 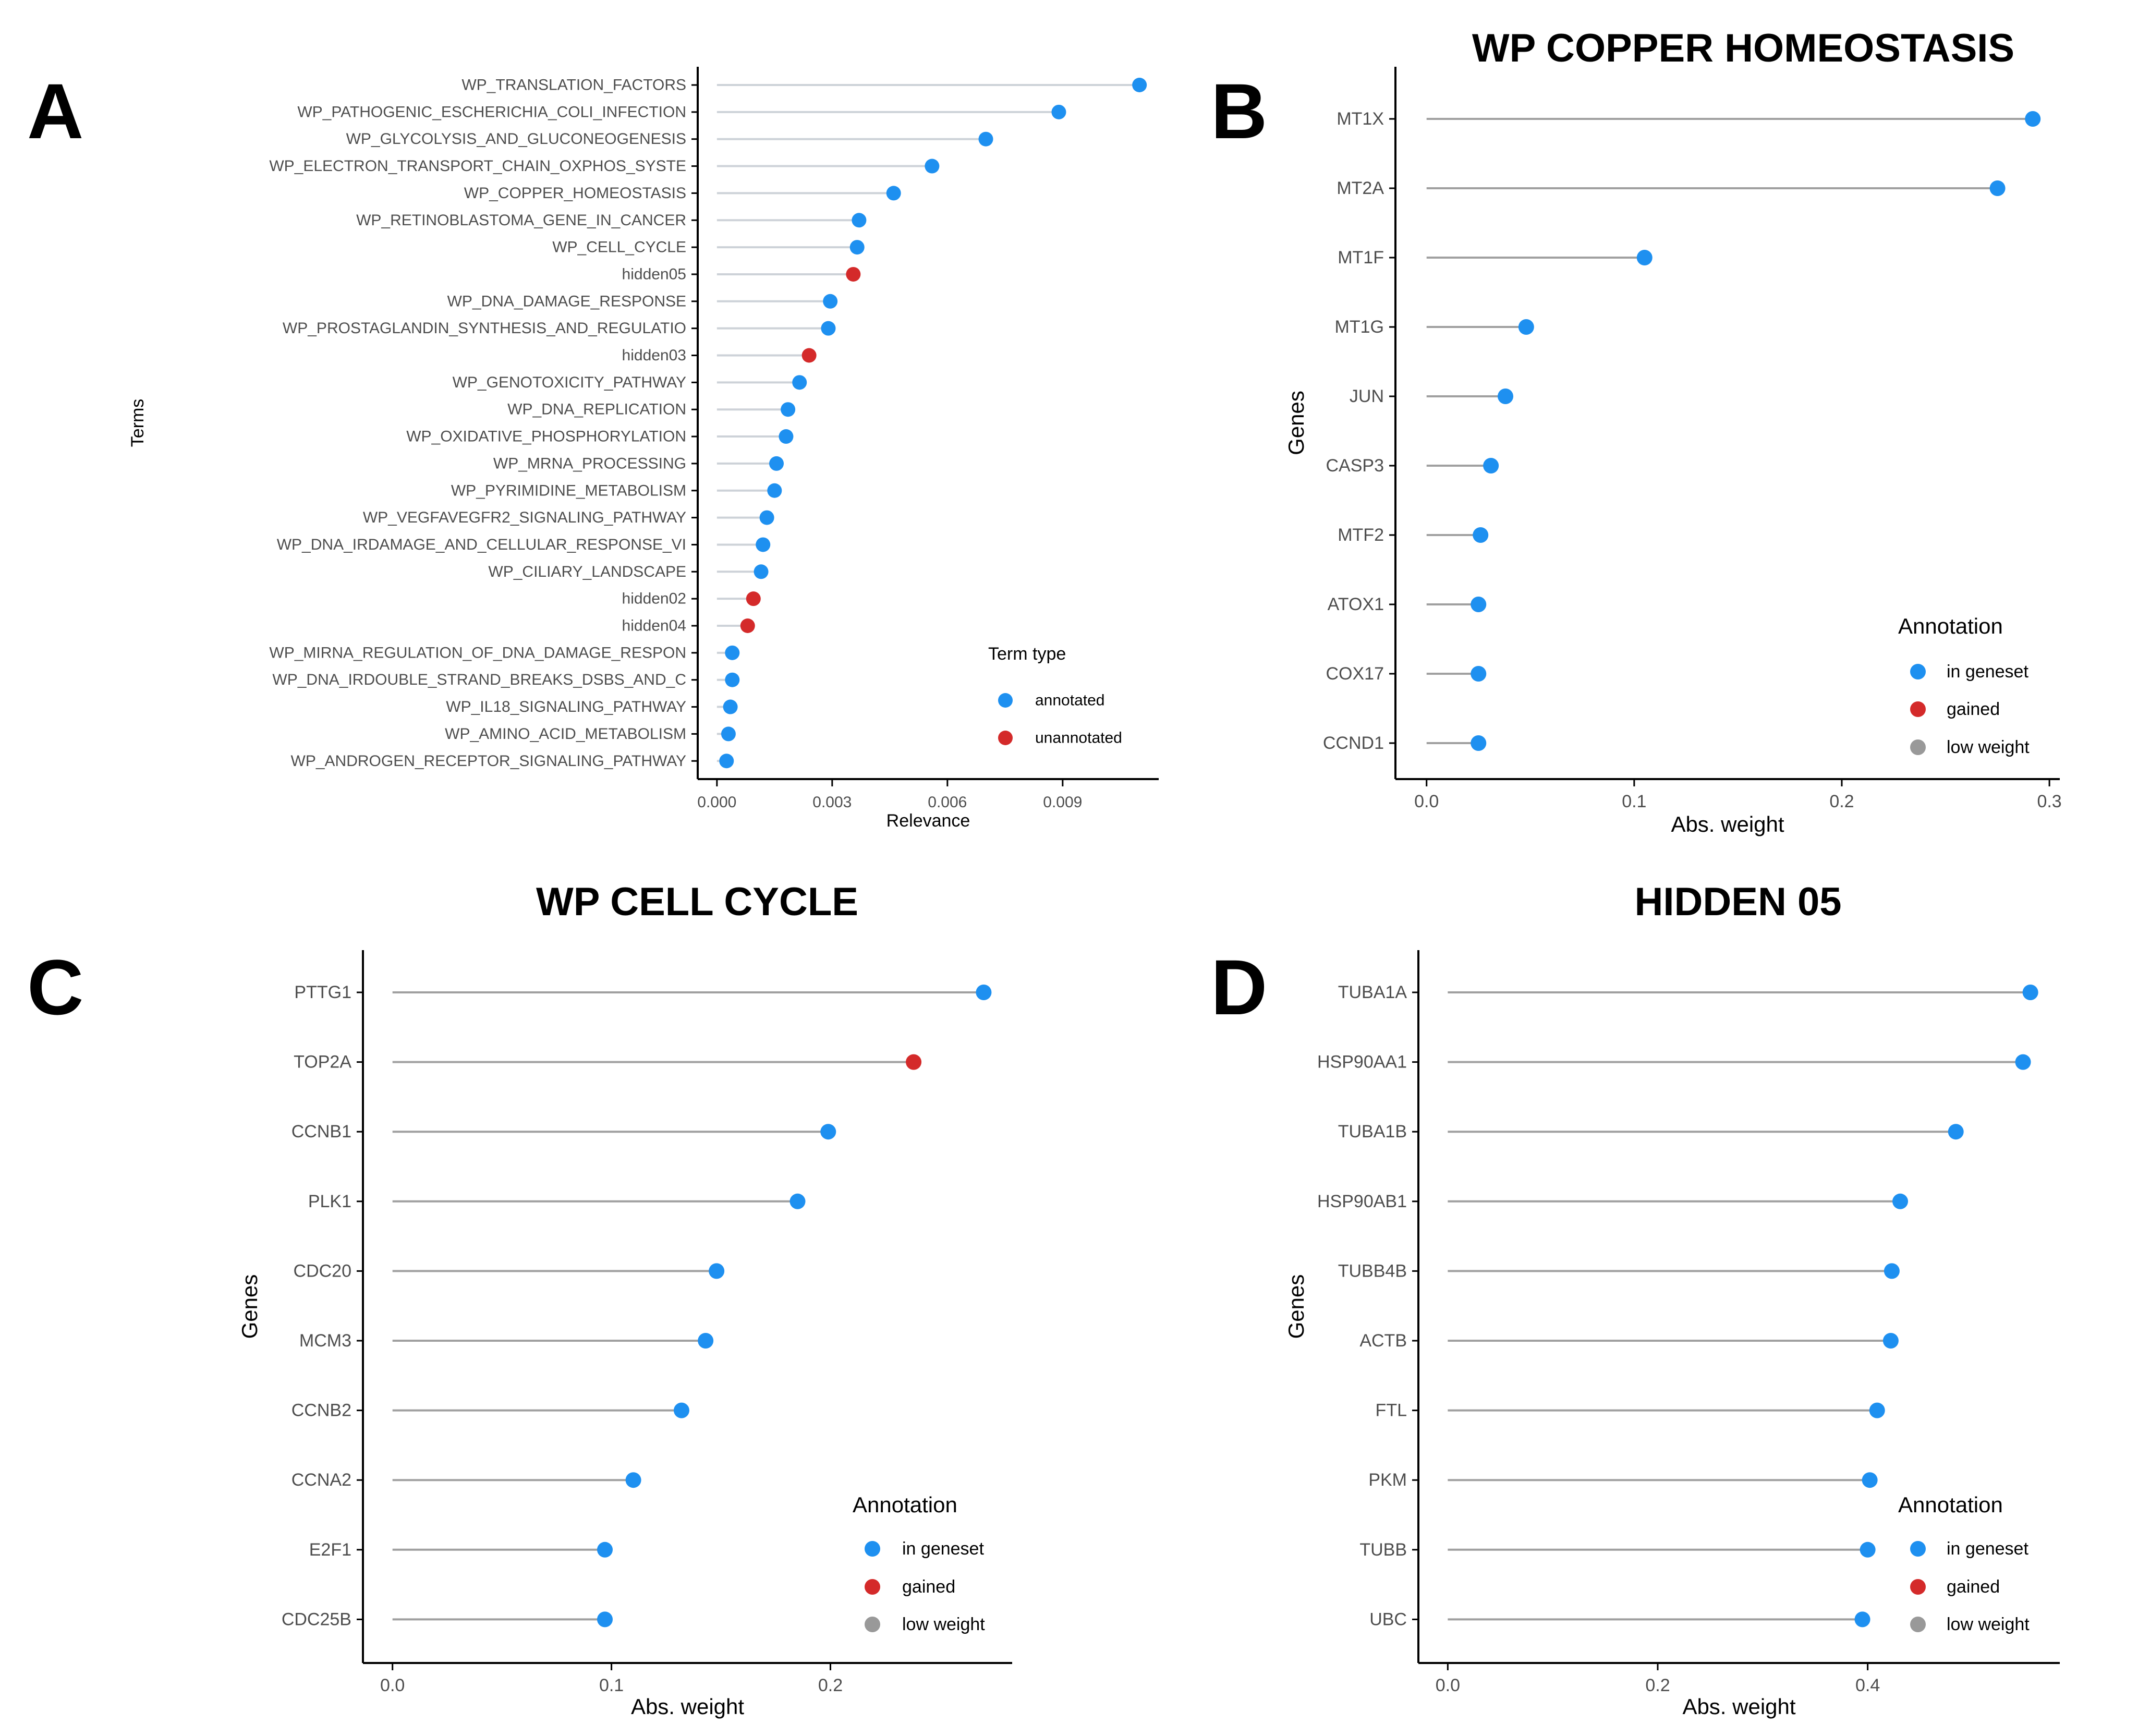 What do you see at coordinates (1239, 111) in the screenshot?
I see `panel-letter-b: B` at bounding box center [1239, 111].